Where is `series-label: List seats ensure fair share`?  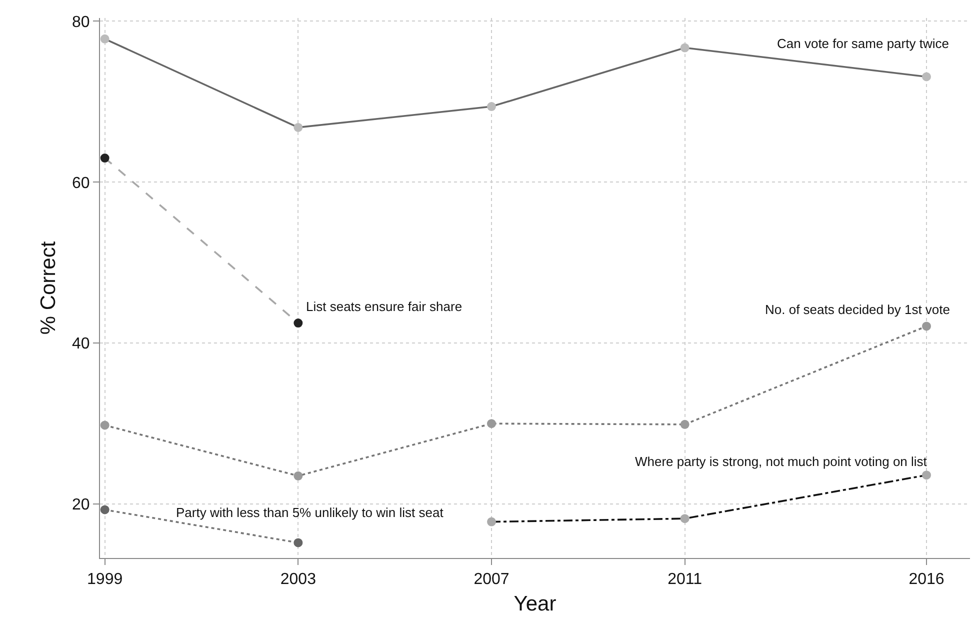 series-label: List seats ensure fair share is located at coordinates (384, 306).